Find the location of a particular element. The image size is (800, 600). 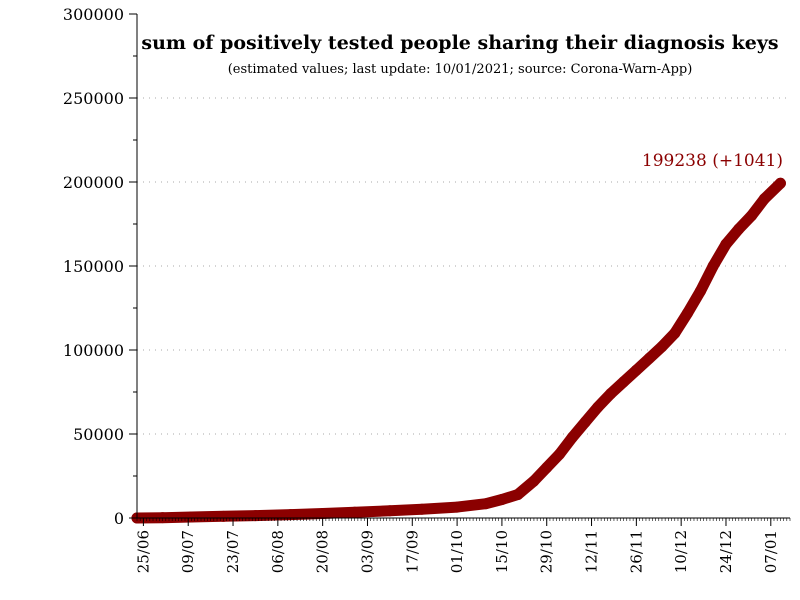

x-tick-label: 07/01 is located at coordinates (771, 551).